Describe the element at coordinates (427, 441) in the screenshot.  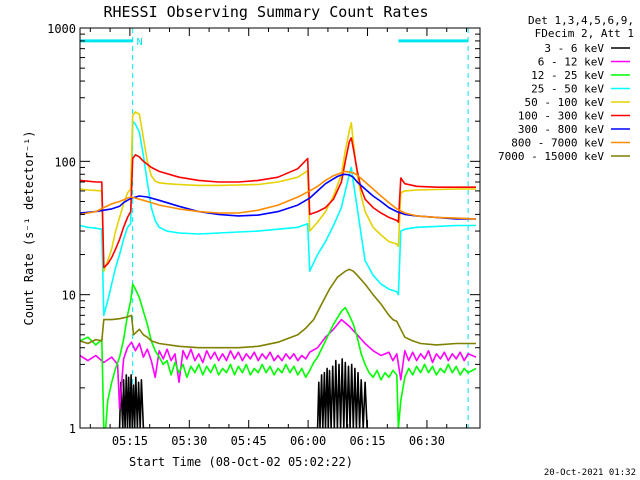
I see `x-tick-label: 06:30` at that location.